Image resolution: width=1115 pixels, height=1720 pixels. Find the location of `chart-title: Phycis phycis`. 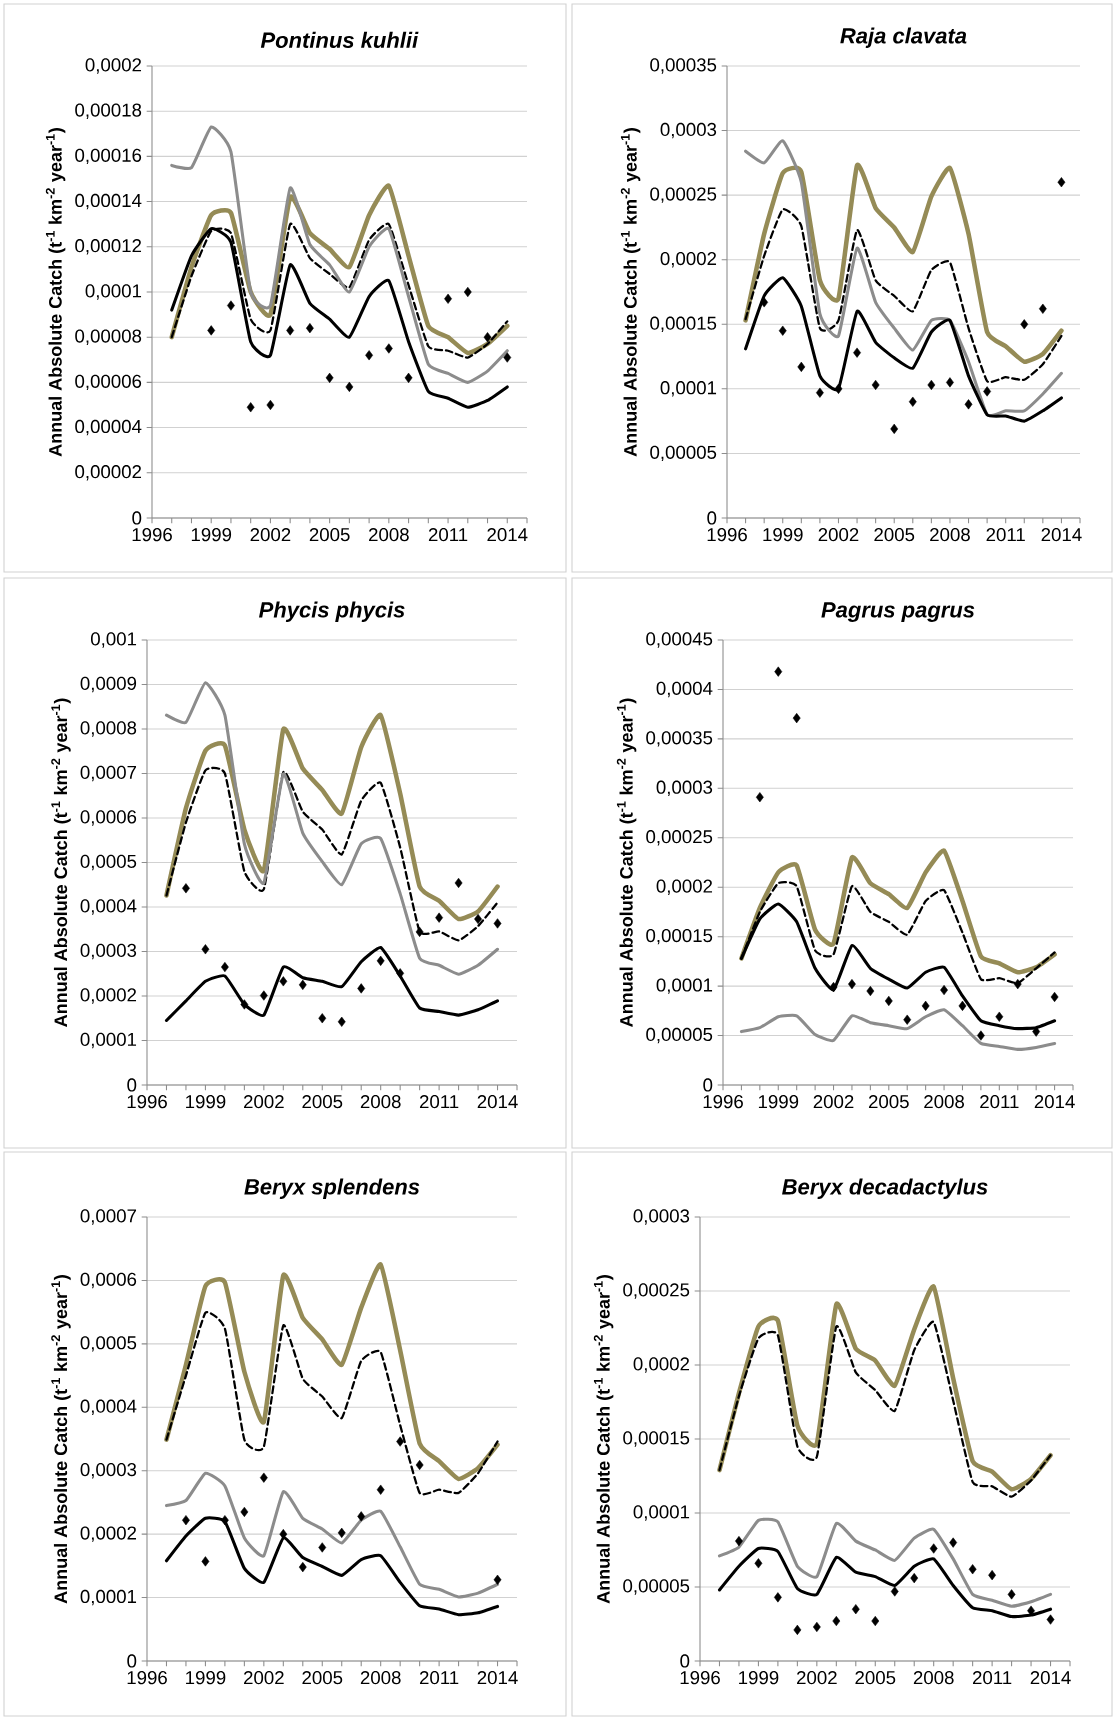

chart-title: Phycis phycis is located at coordinates (332, 611).